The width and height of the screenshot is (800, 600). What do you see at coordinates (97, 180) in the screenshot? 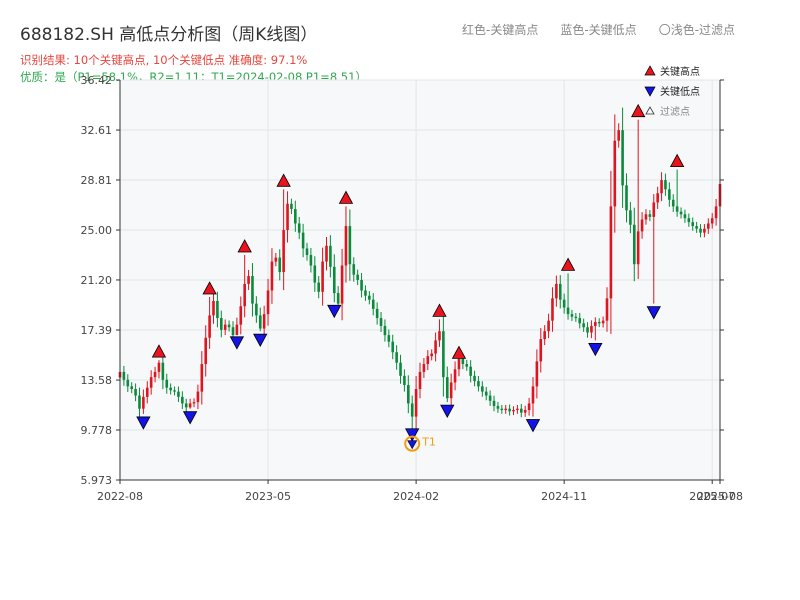
I see `y-tick-label: 28.81` at bounding box center [97, 180].